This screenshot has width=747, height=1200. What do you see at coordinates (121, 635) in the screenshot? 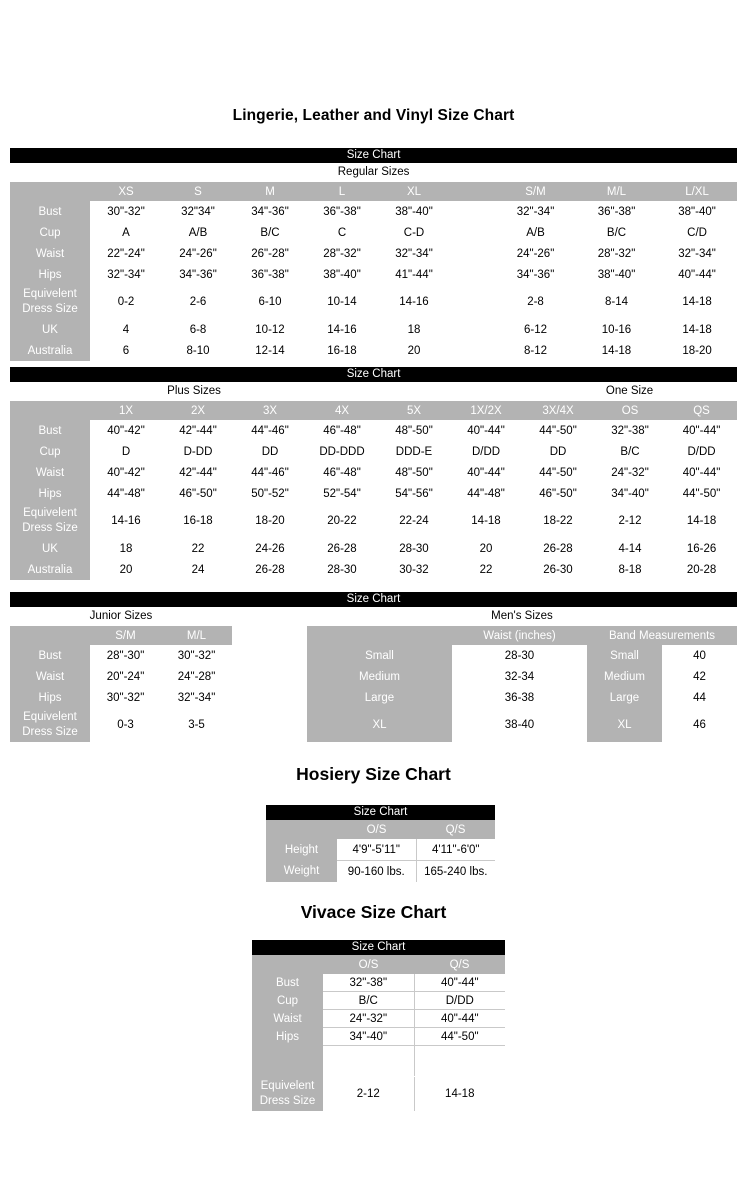
I see `junior-header-row: S/M M/L` at bounding box center [121, 635].